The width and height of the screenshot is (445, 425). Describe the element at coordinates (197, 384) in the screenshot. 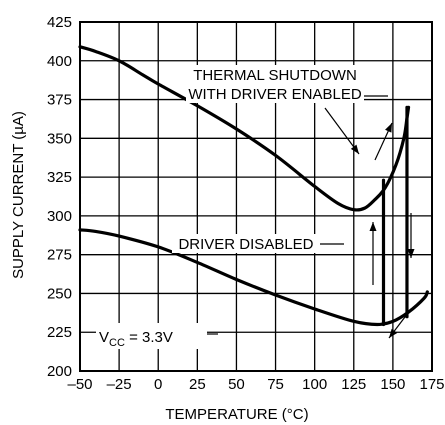

I see `x-tick-label: 25` at that location.